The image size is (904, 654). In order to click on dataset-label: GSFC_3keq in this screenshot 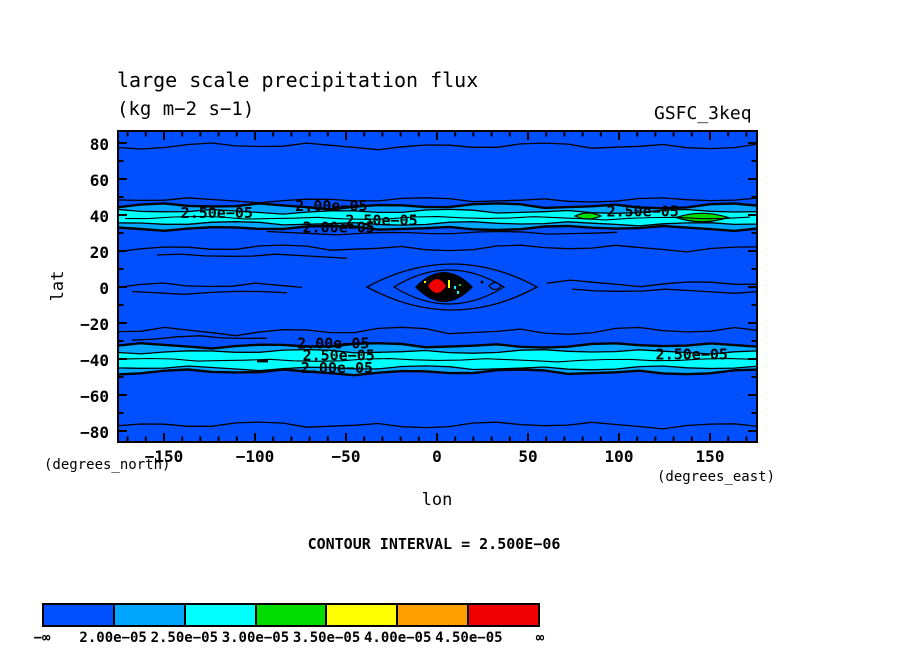, I will do `click(703, 113)`.